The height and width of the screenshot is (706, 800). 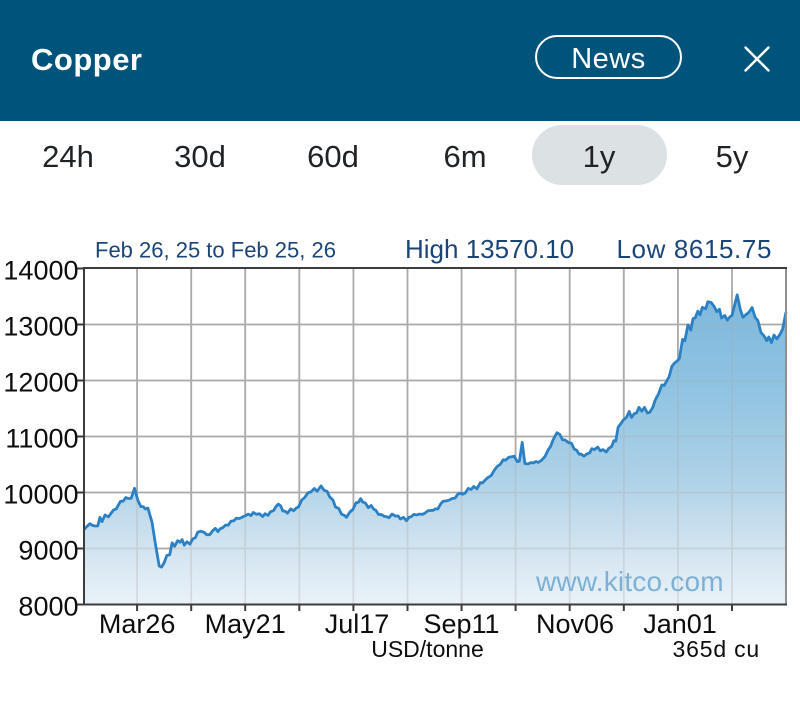 What do you see at coordinates (40, 327) in the screenshot?
I see `svg-text: 13000` at bounding box center [40, 327].